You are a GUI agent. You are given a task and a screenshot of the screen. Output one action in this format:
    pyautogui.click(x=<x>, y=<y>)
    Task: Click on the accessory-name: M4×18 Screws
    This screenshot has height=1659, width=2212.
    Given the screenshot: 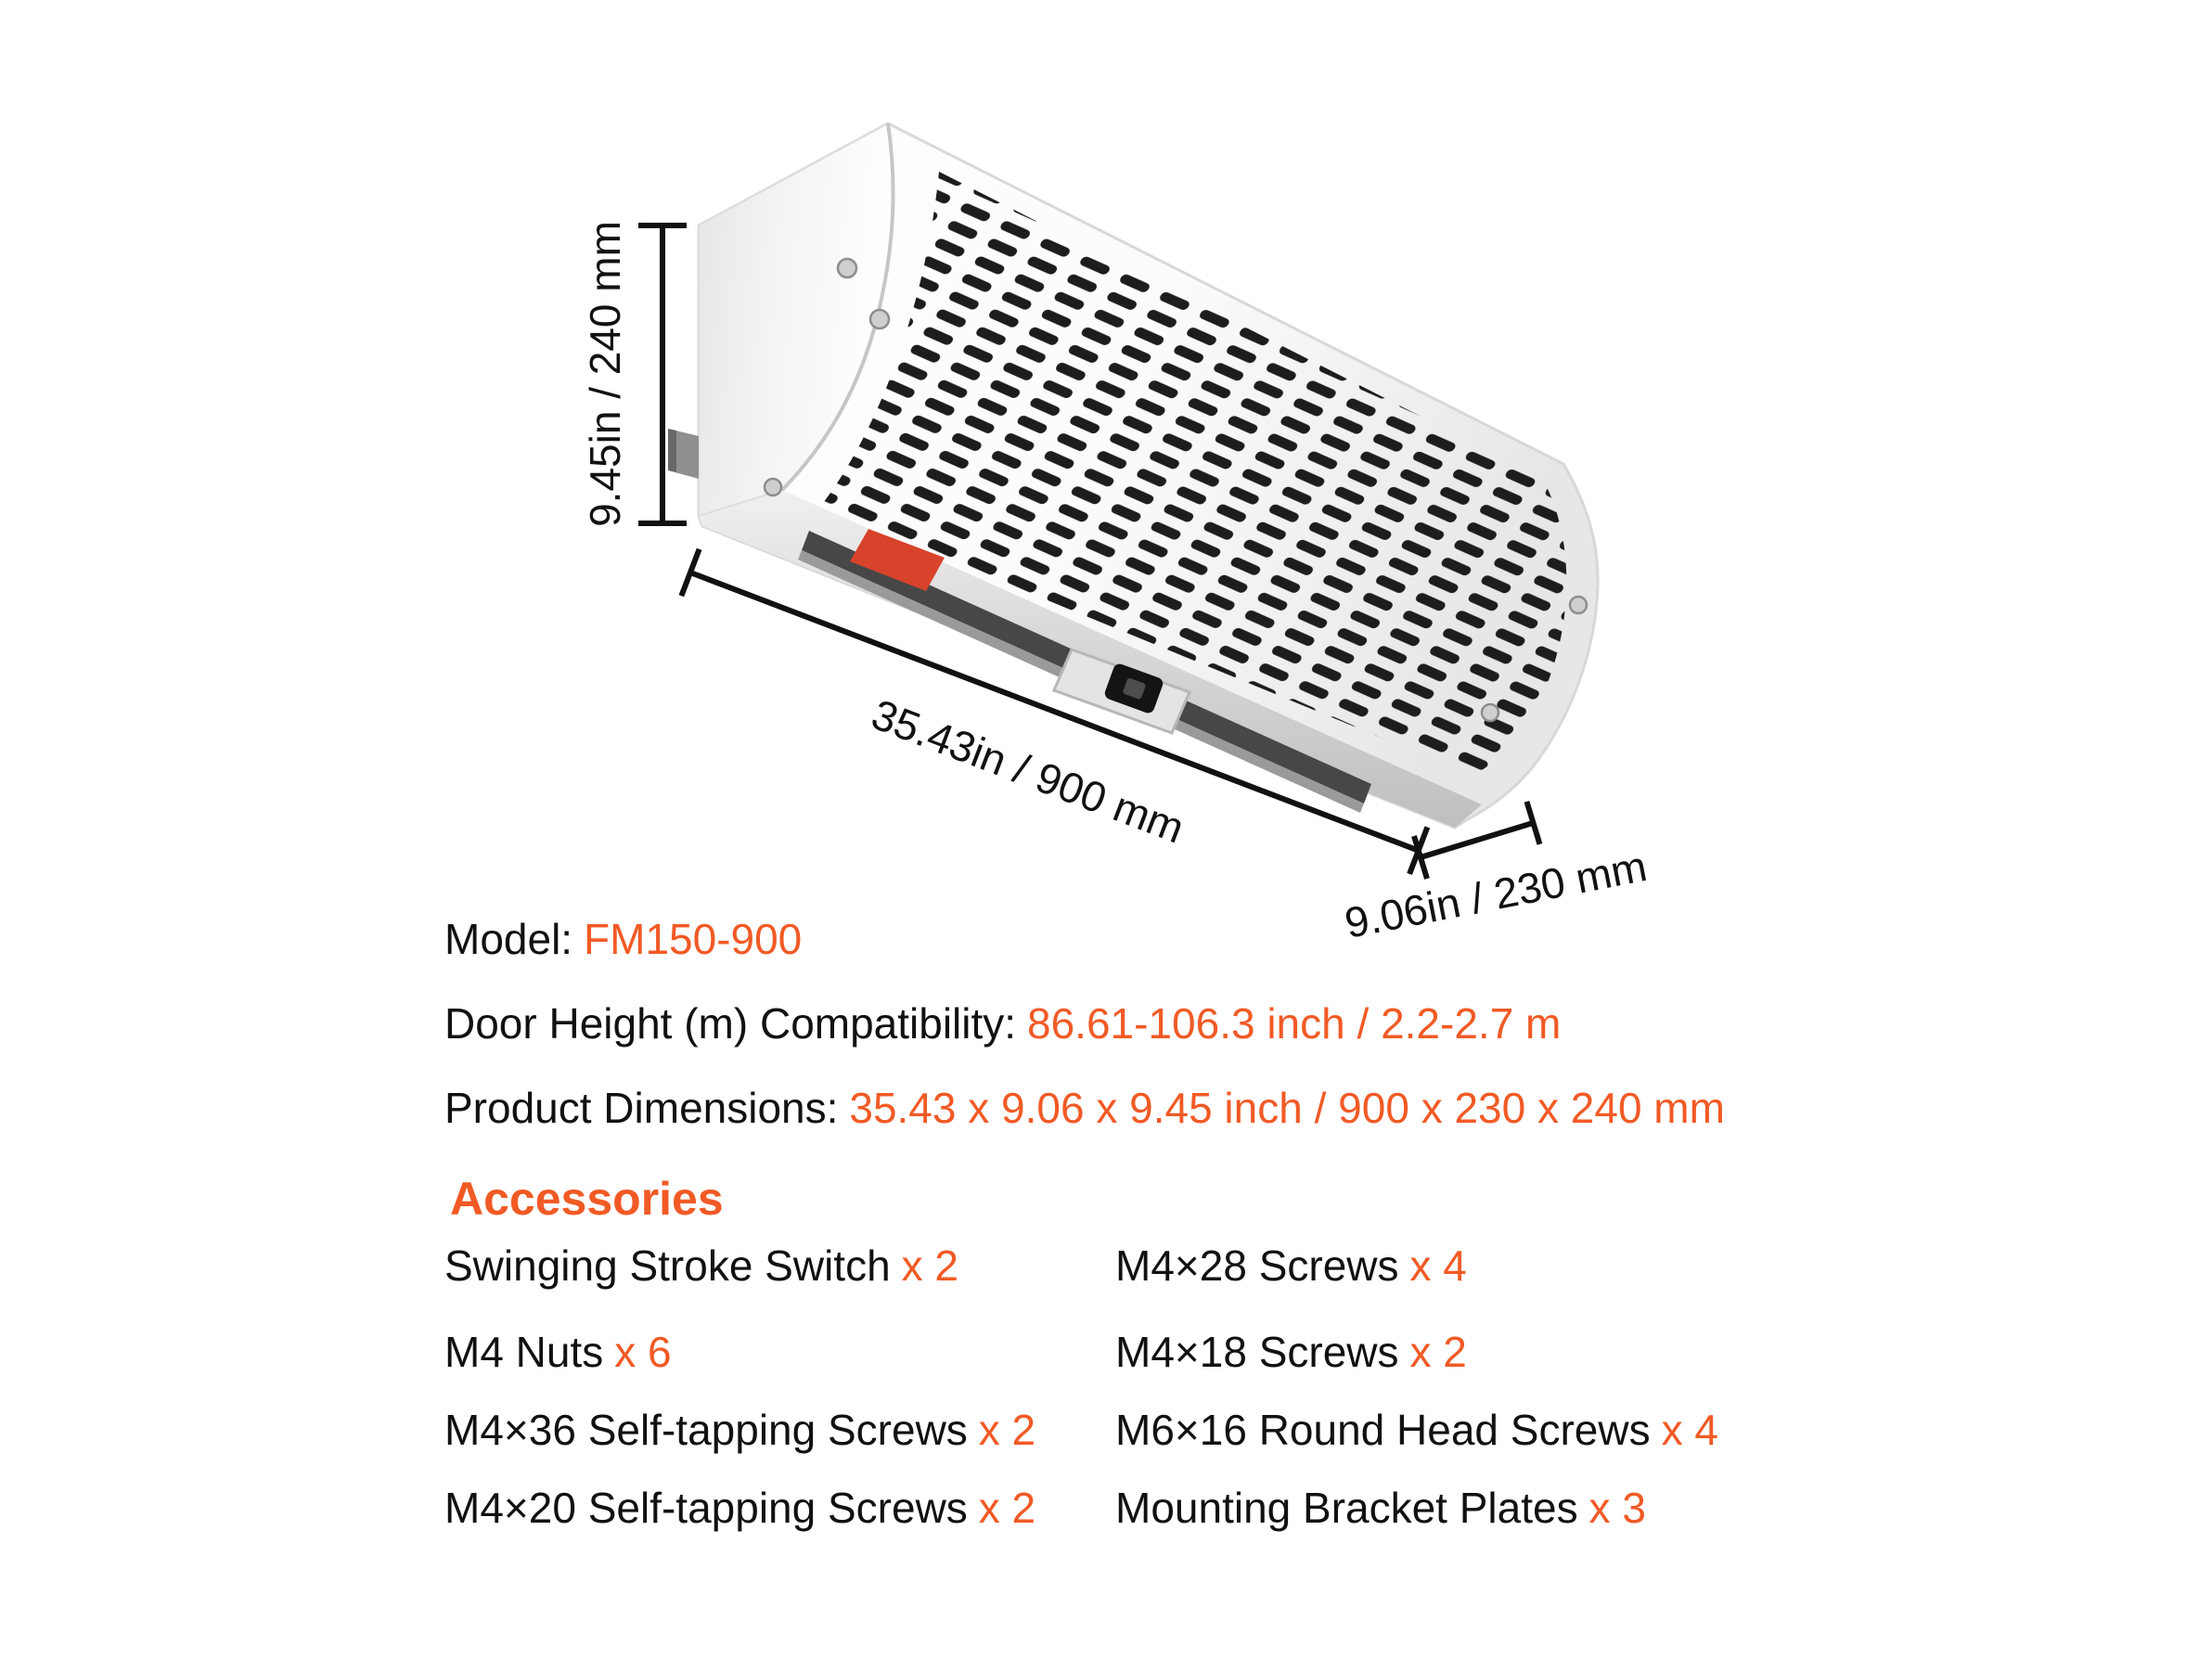 What is the action you would take?
    pyautogui.click(x=1257, y=1352)
    